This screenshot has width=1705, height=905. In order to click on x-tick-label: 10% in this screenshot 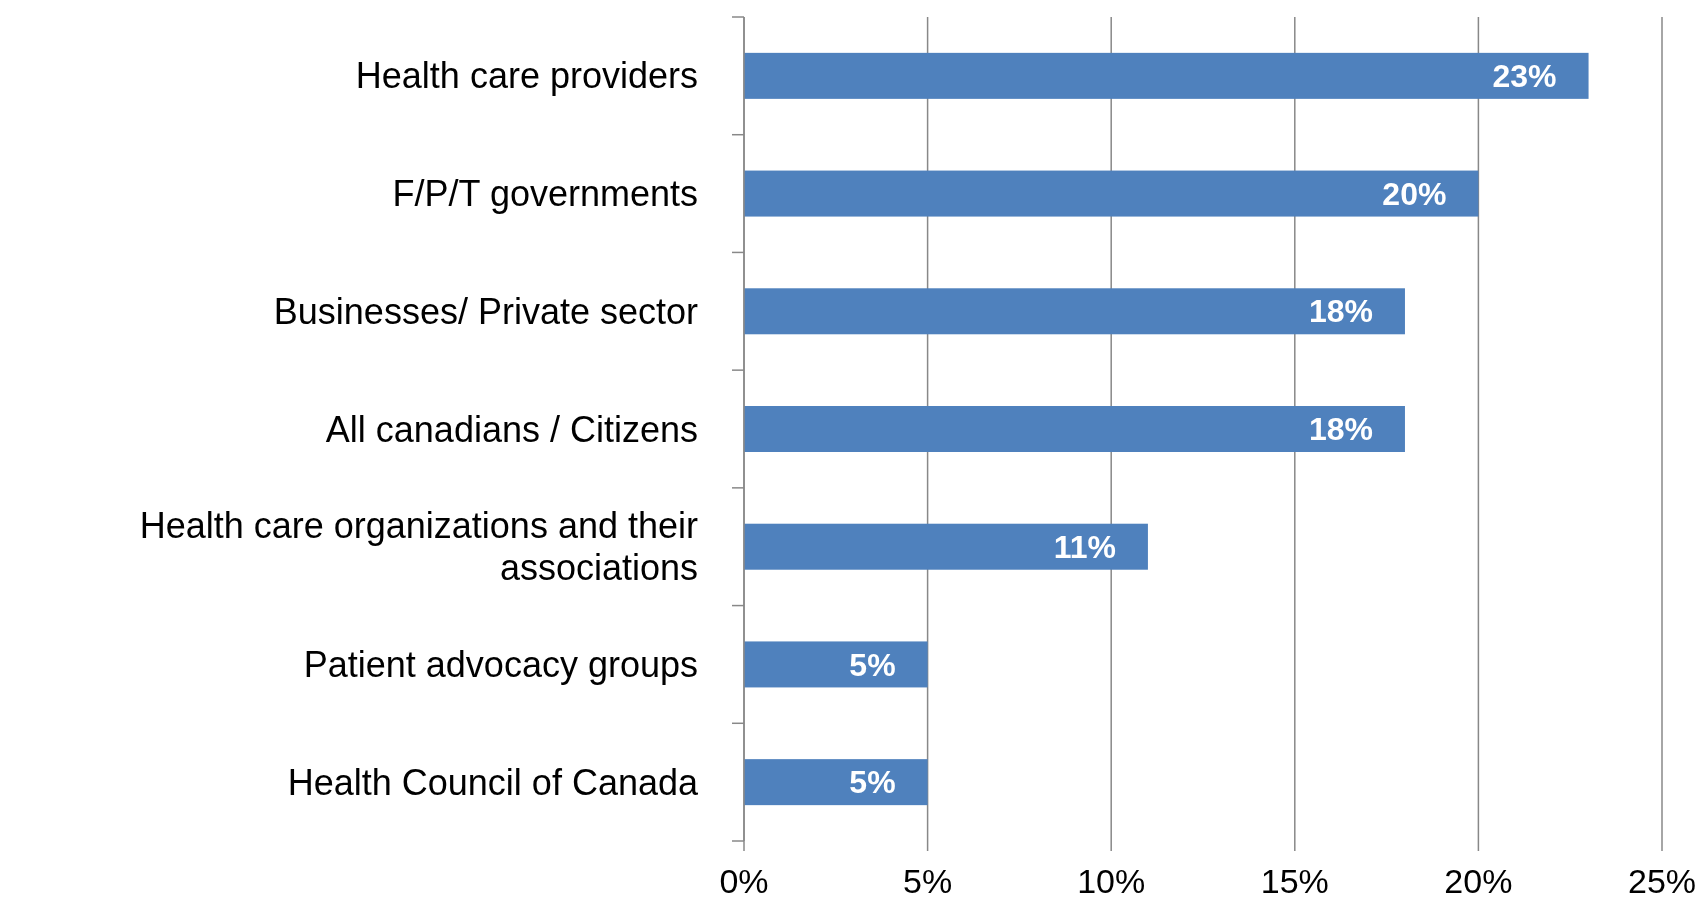, I will do `click(1111, 881)`.